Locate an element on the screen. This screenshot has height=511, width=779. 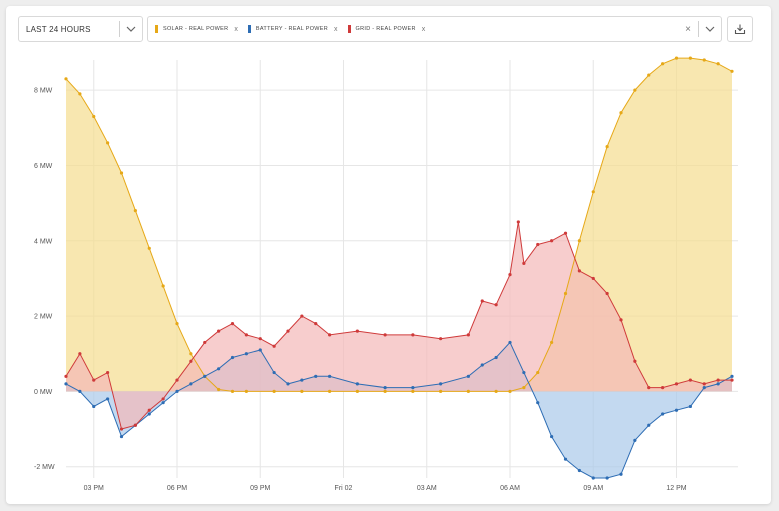
chevron-down-icon is located at coordinates (131, 29).